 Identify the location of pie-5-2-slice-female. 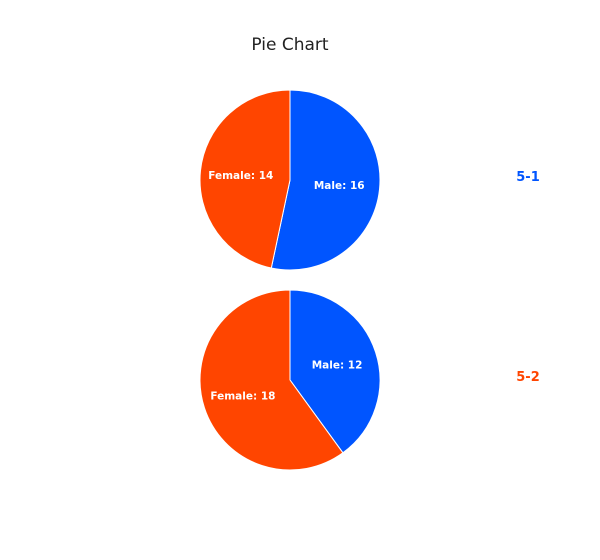
(271, 380).